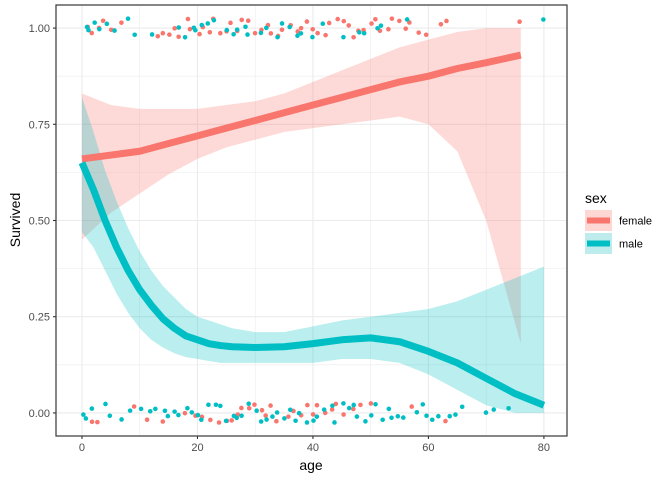  Describe the element at coordinates (197, 448) in the screenshot. I see `x-tick-label: 20` at that location.